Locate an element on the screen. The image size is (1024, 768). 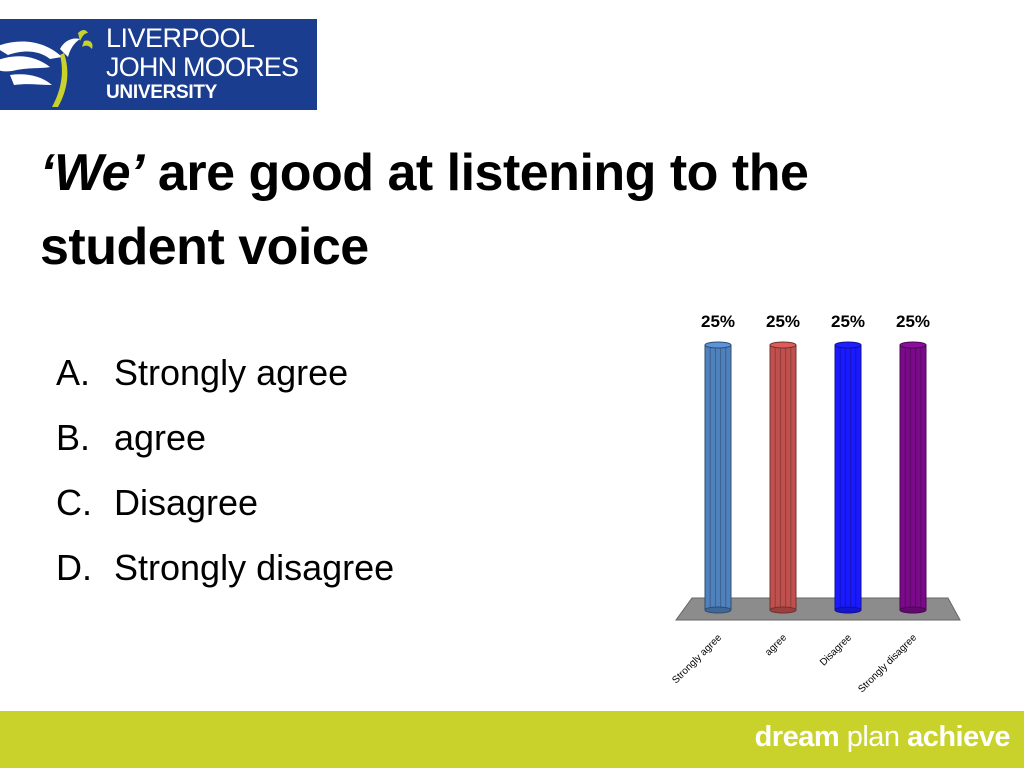
university-logo: LIVERPOOL JOHN MOORES UNIVERSITY is located at coordinates (158, 64).